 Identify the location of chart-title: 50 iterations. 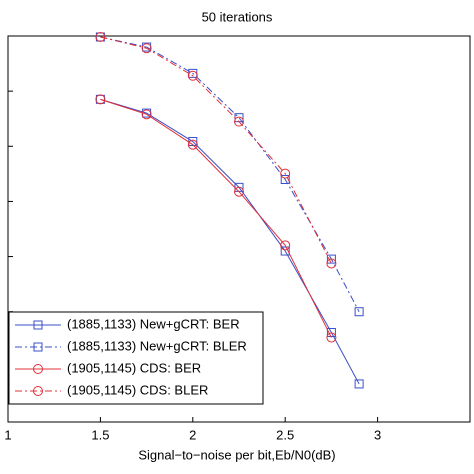
(237, 16).